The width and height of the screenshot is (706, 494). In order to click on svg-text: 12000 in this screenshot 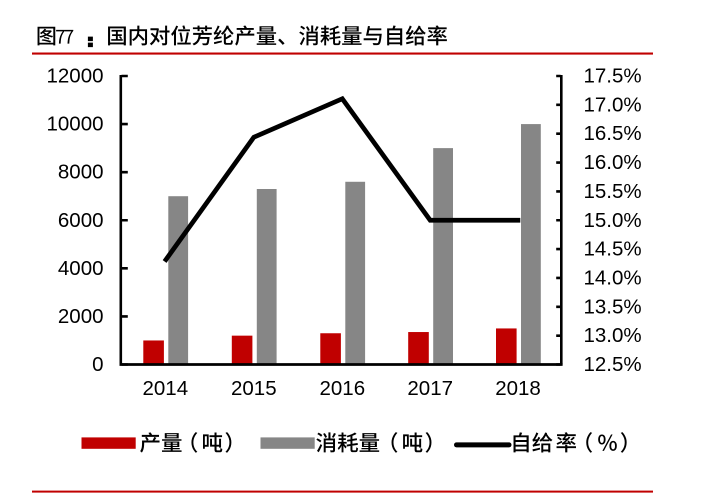, I will do `click(74, 76)`.